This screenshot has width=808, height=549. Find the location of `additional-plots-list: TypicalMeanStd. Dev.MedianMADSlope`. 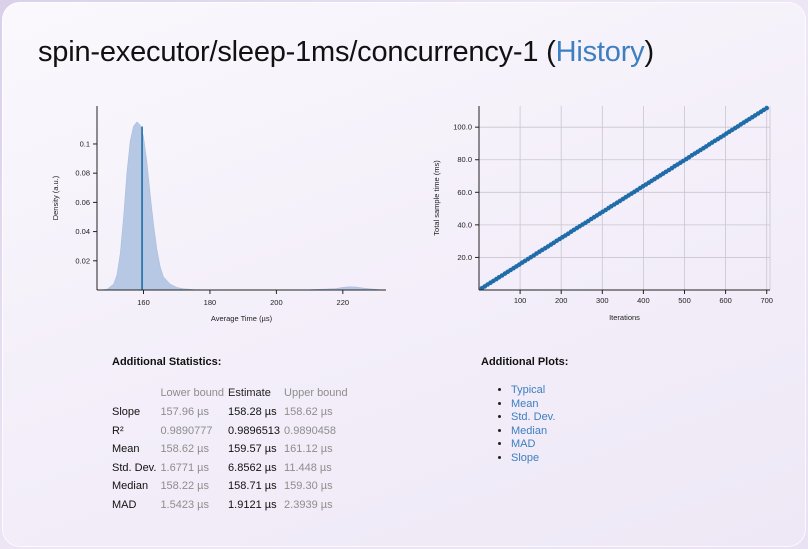

additional-plots-list: TypicalMeanStd. Dev.MedianMADSlope is located at coordinates (526, 425).